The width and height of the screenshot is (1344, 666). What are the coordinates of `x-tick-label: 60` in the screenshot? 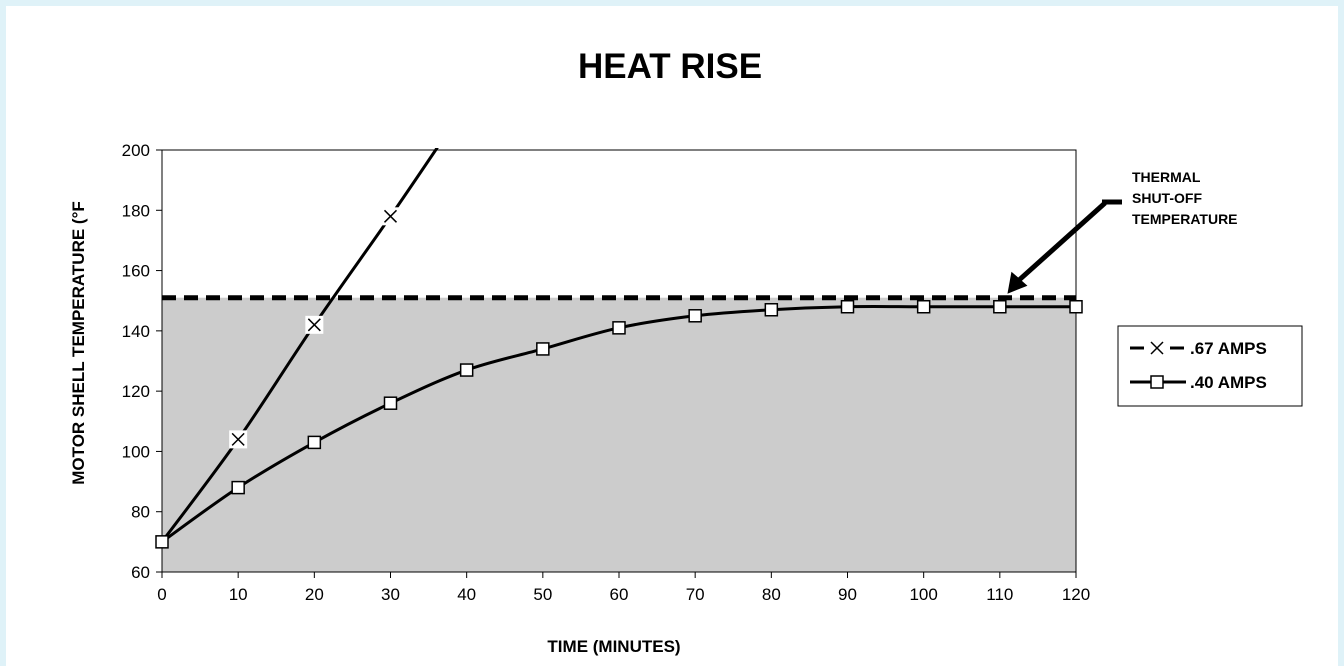 It's located at (619, 594).